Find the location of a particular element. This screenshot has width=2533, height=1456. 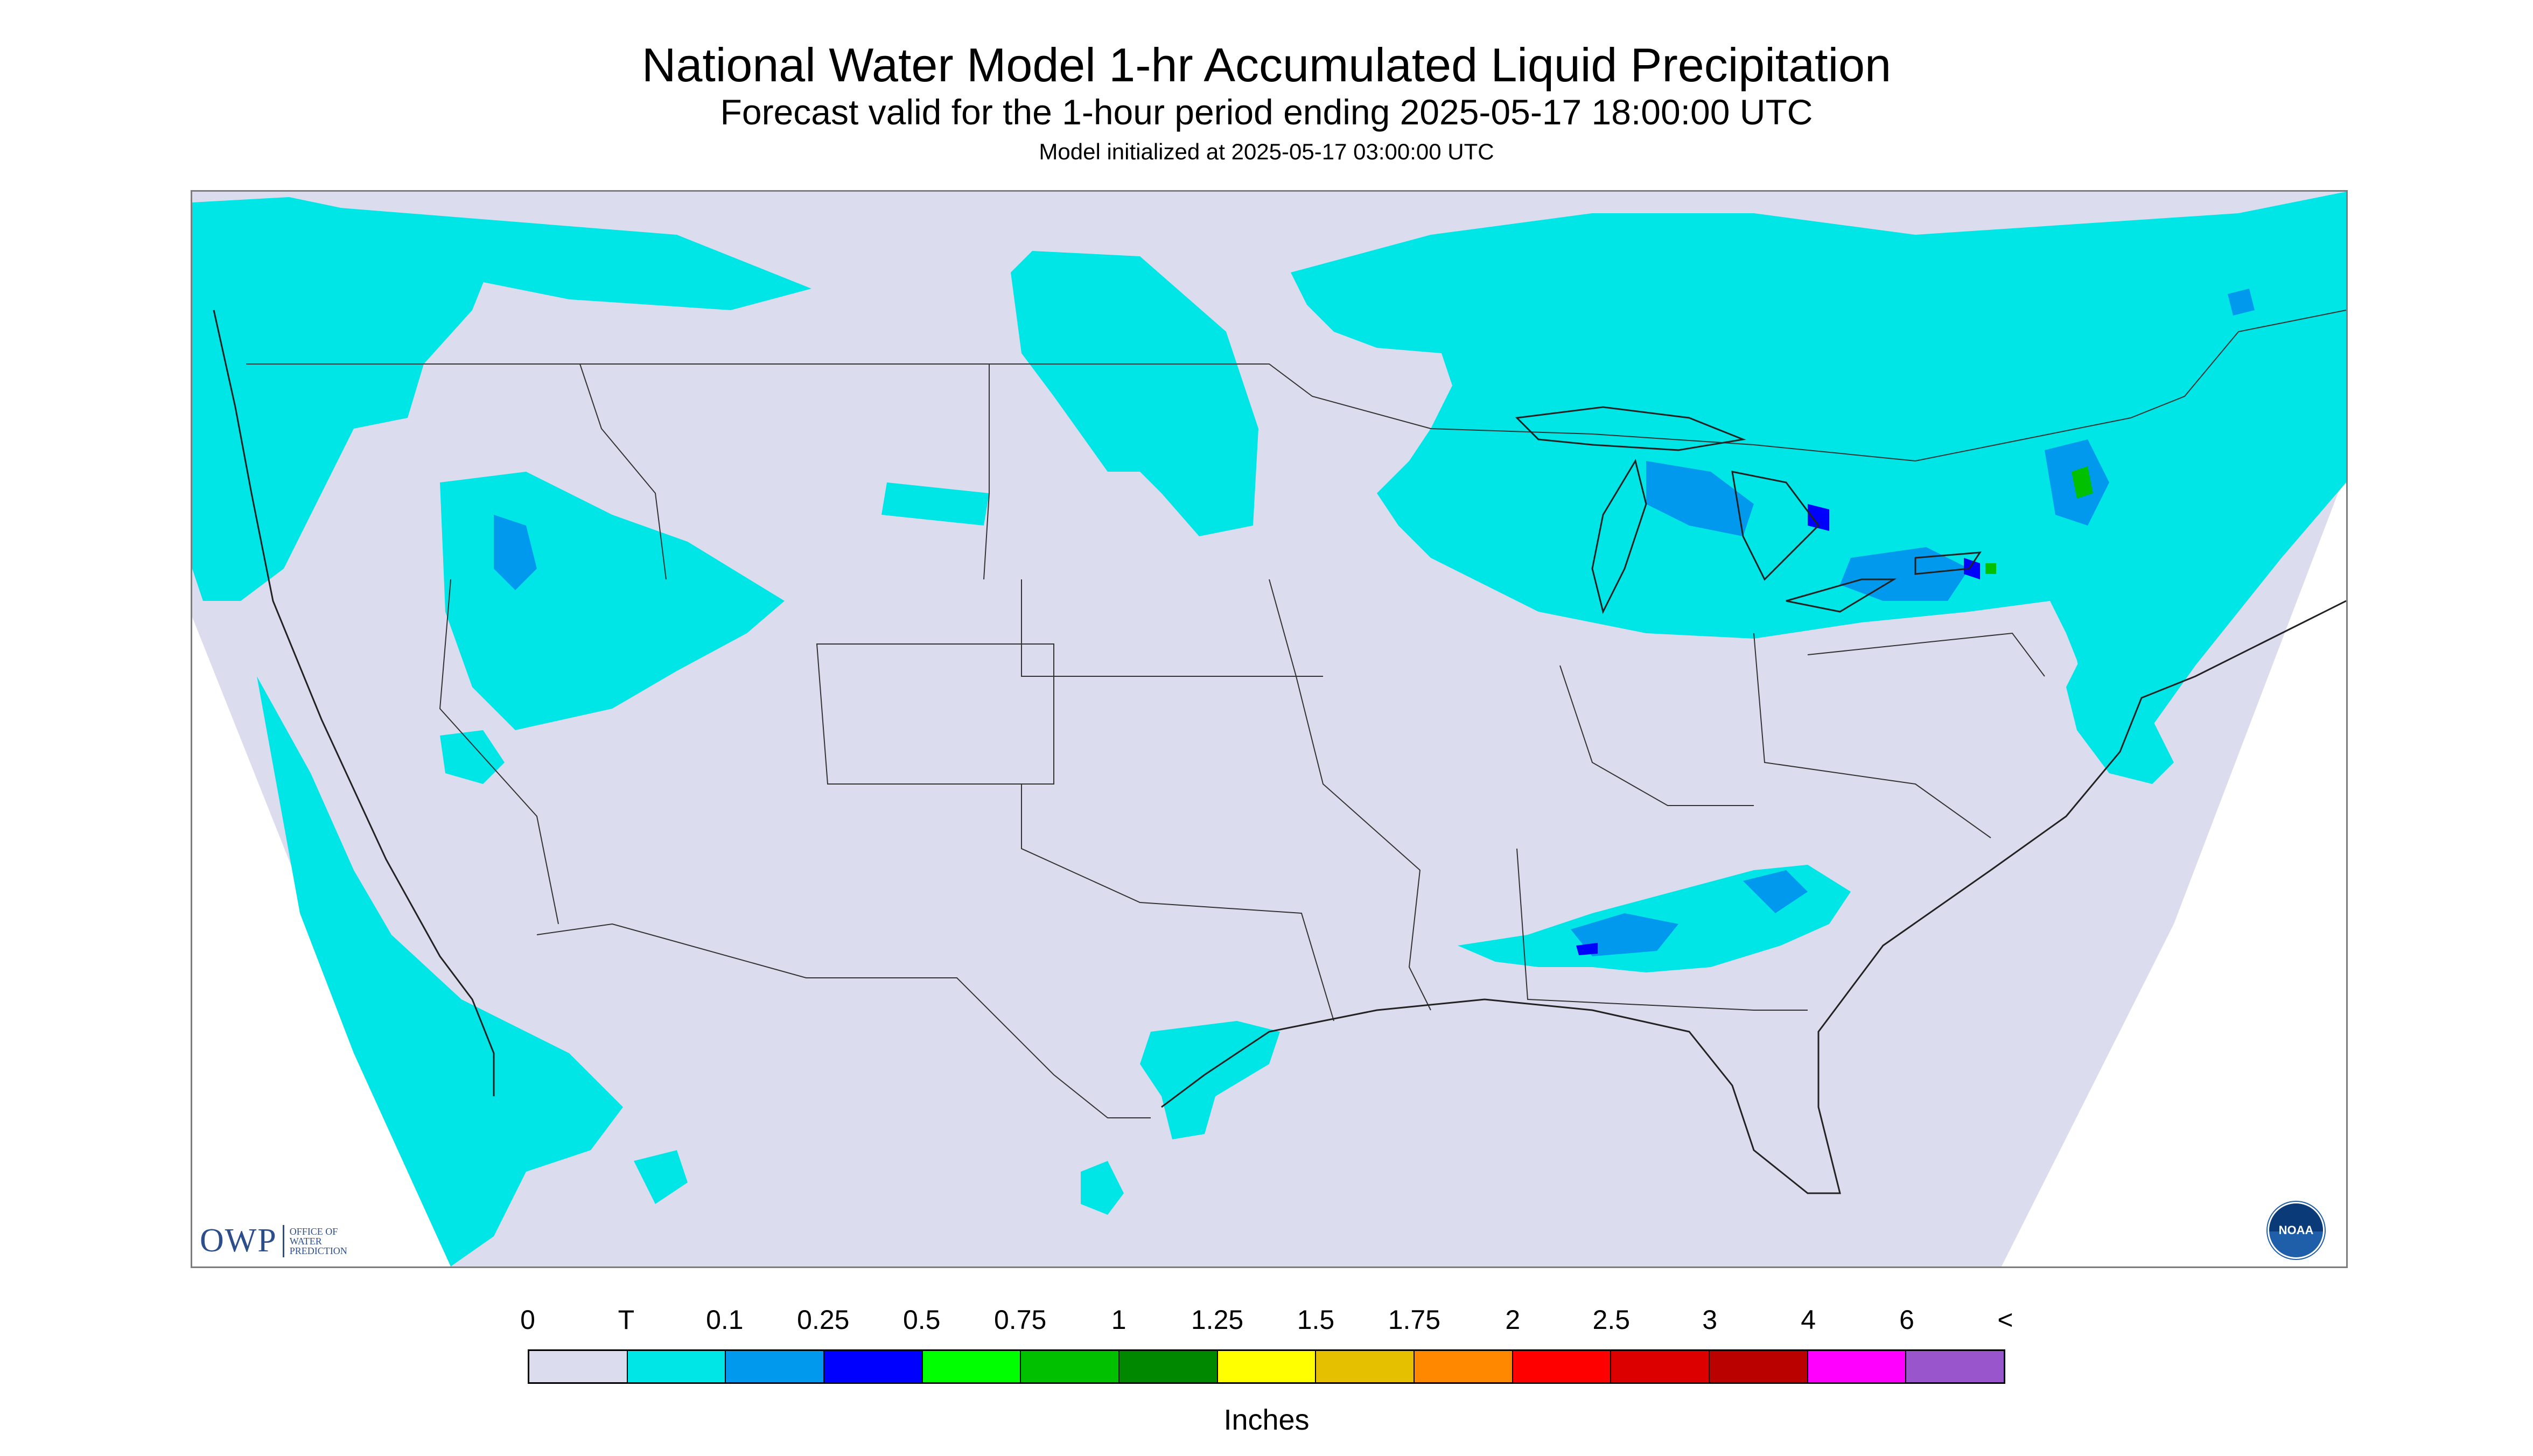

boundary-southeast is located at coordinates (1662, 929).